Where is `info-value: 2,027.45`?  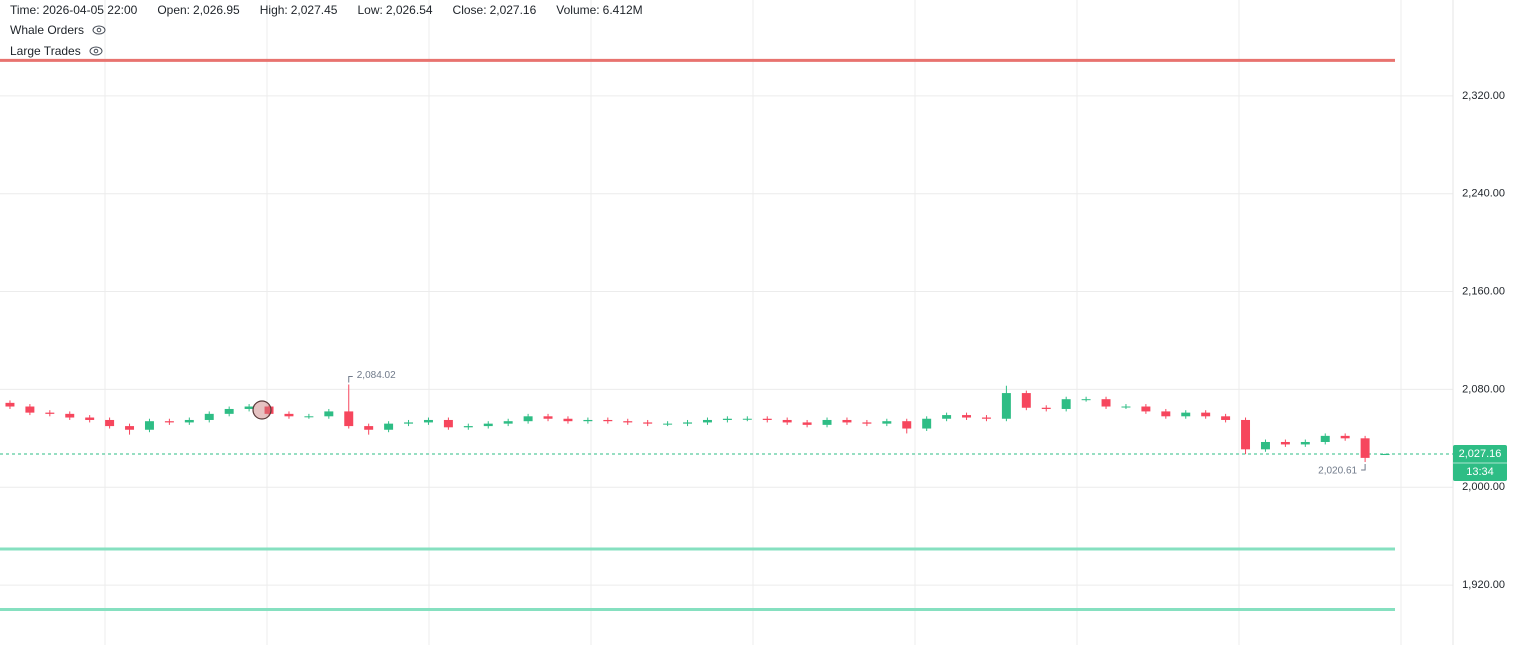 info-value: 2,027.45 is located at coordinates (314, 10).